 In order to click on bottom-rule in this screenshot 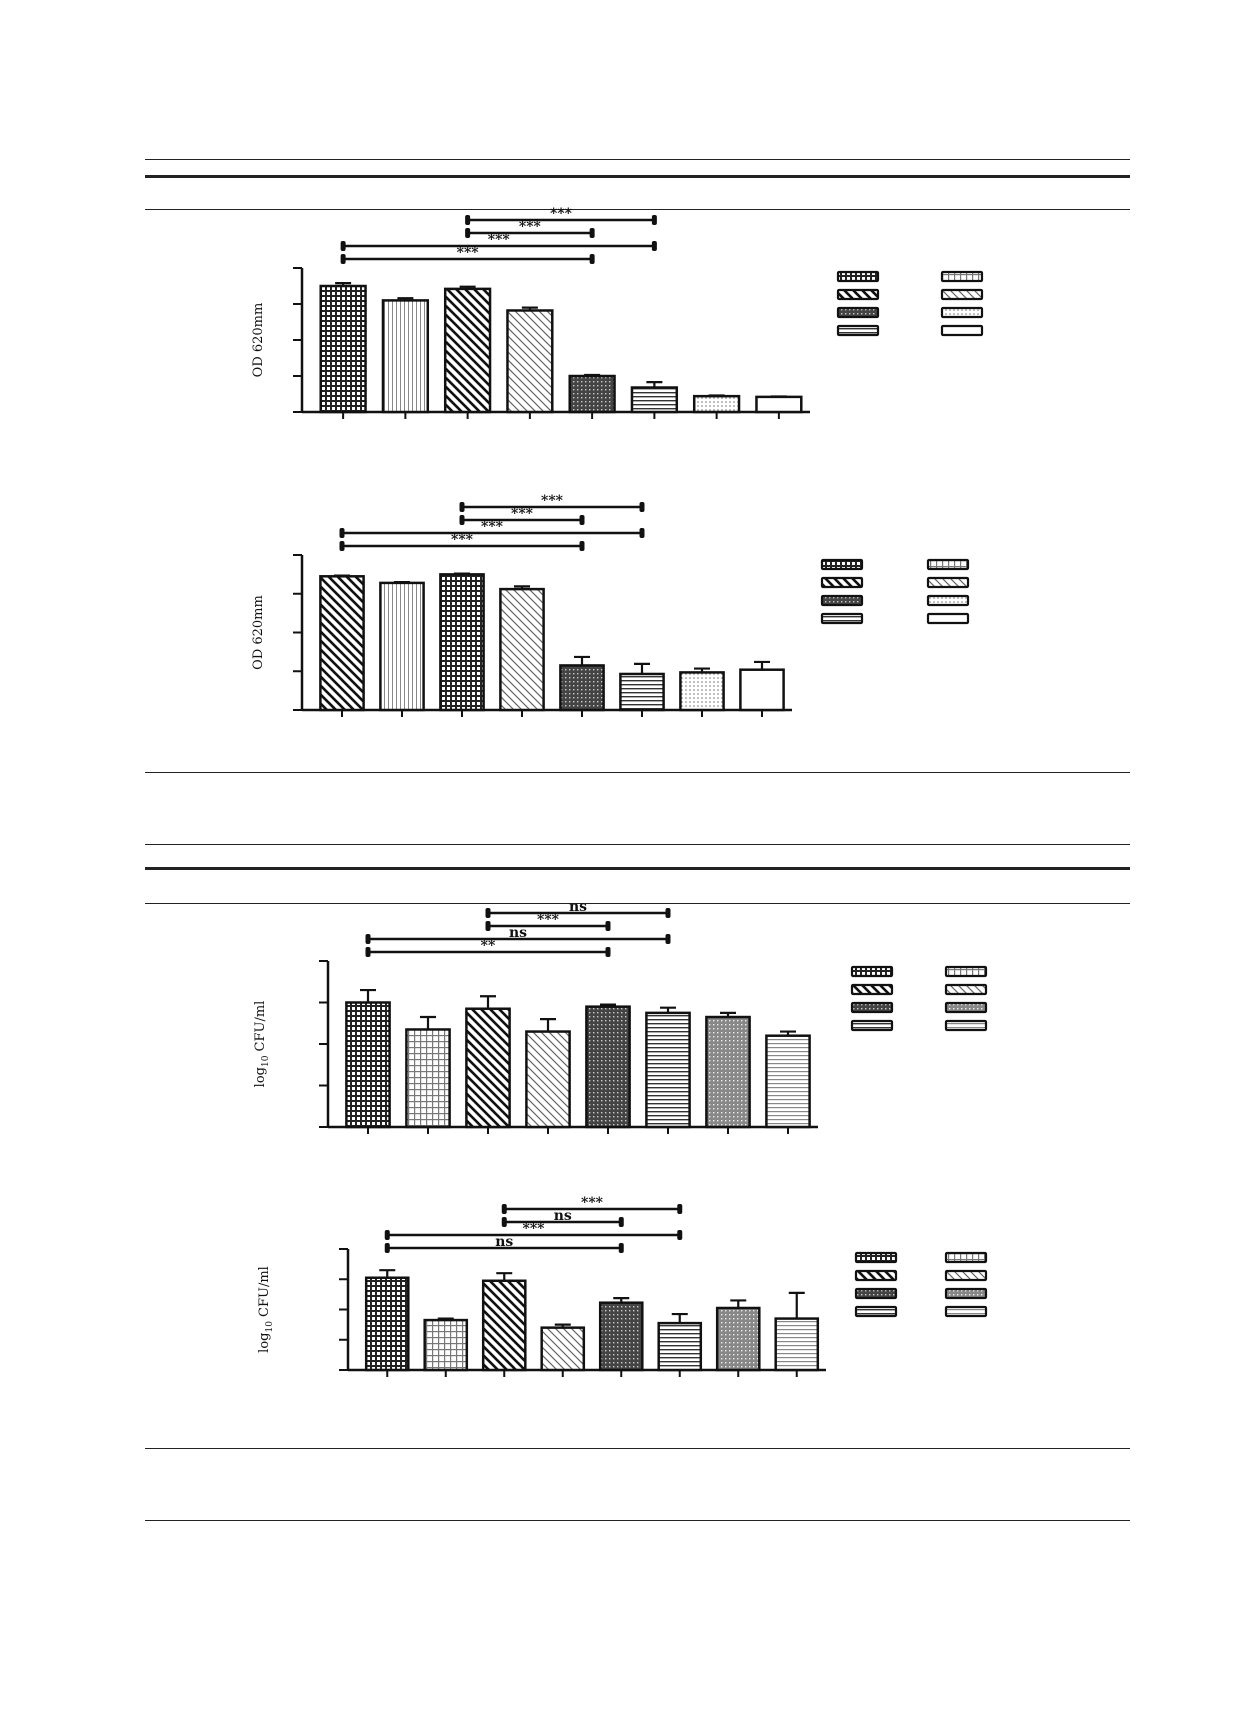, I will do `click(637, 1520)`.